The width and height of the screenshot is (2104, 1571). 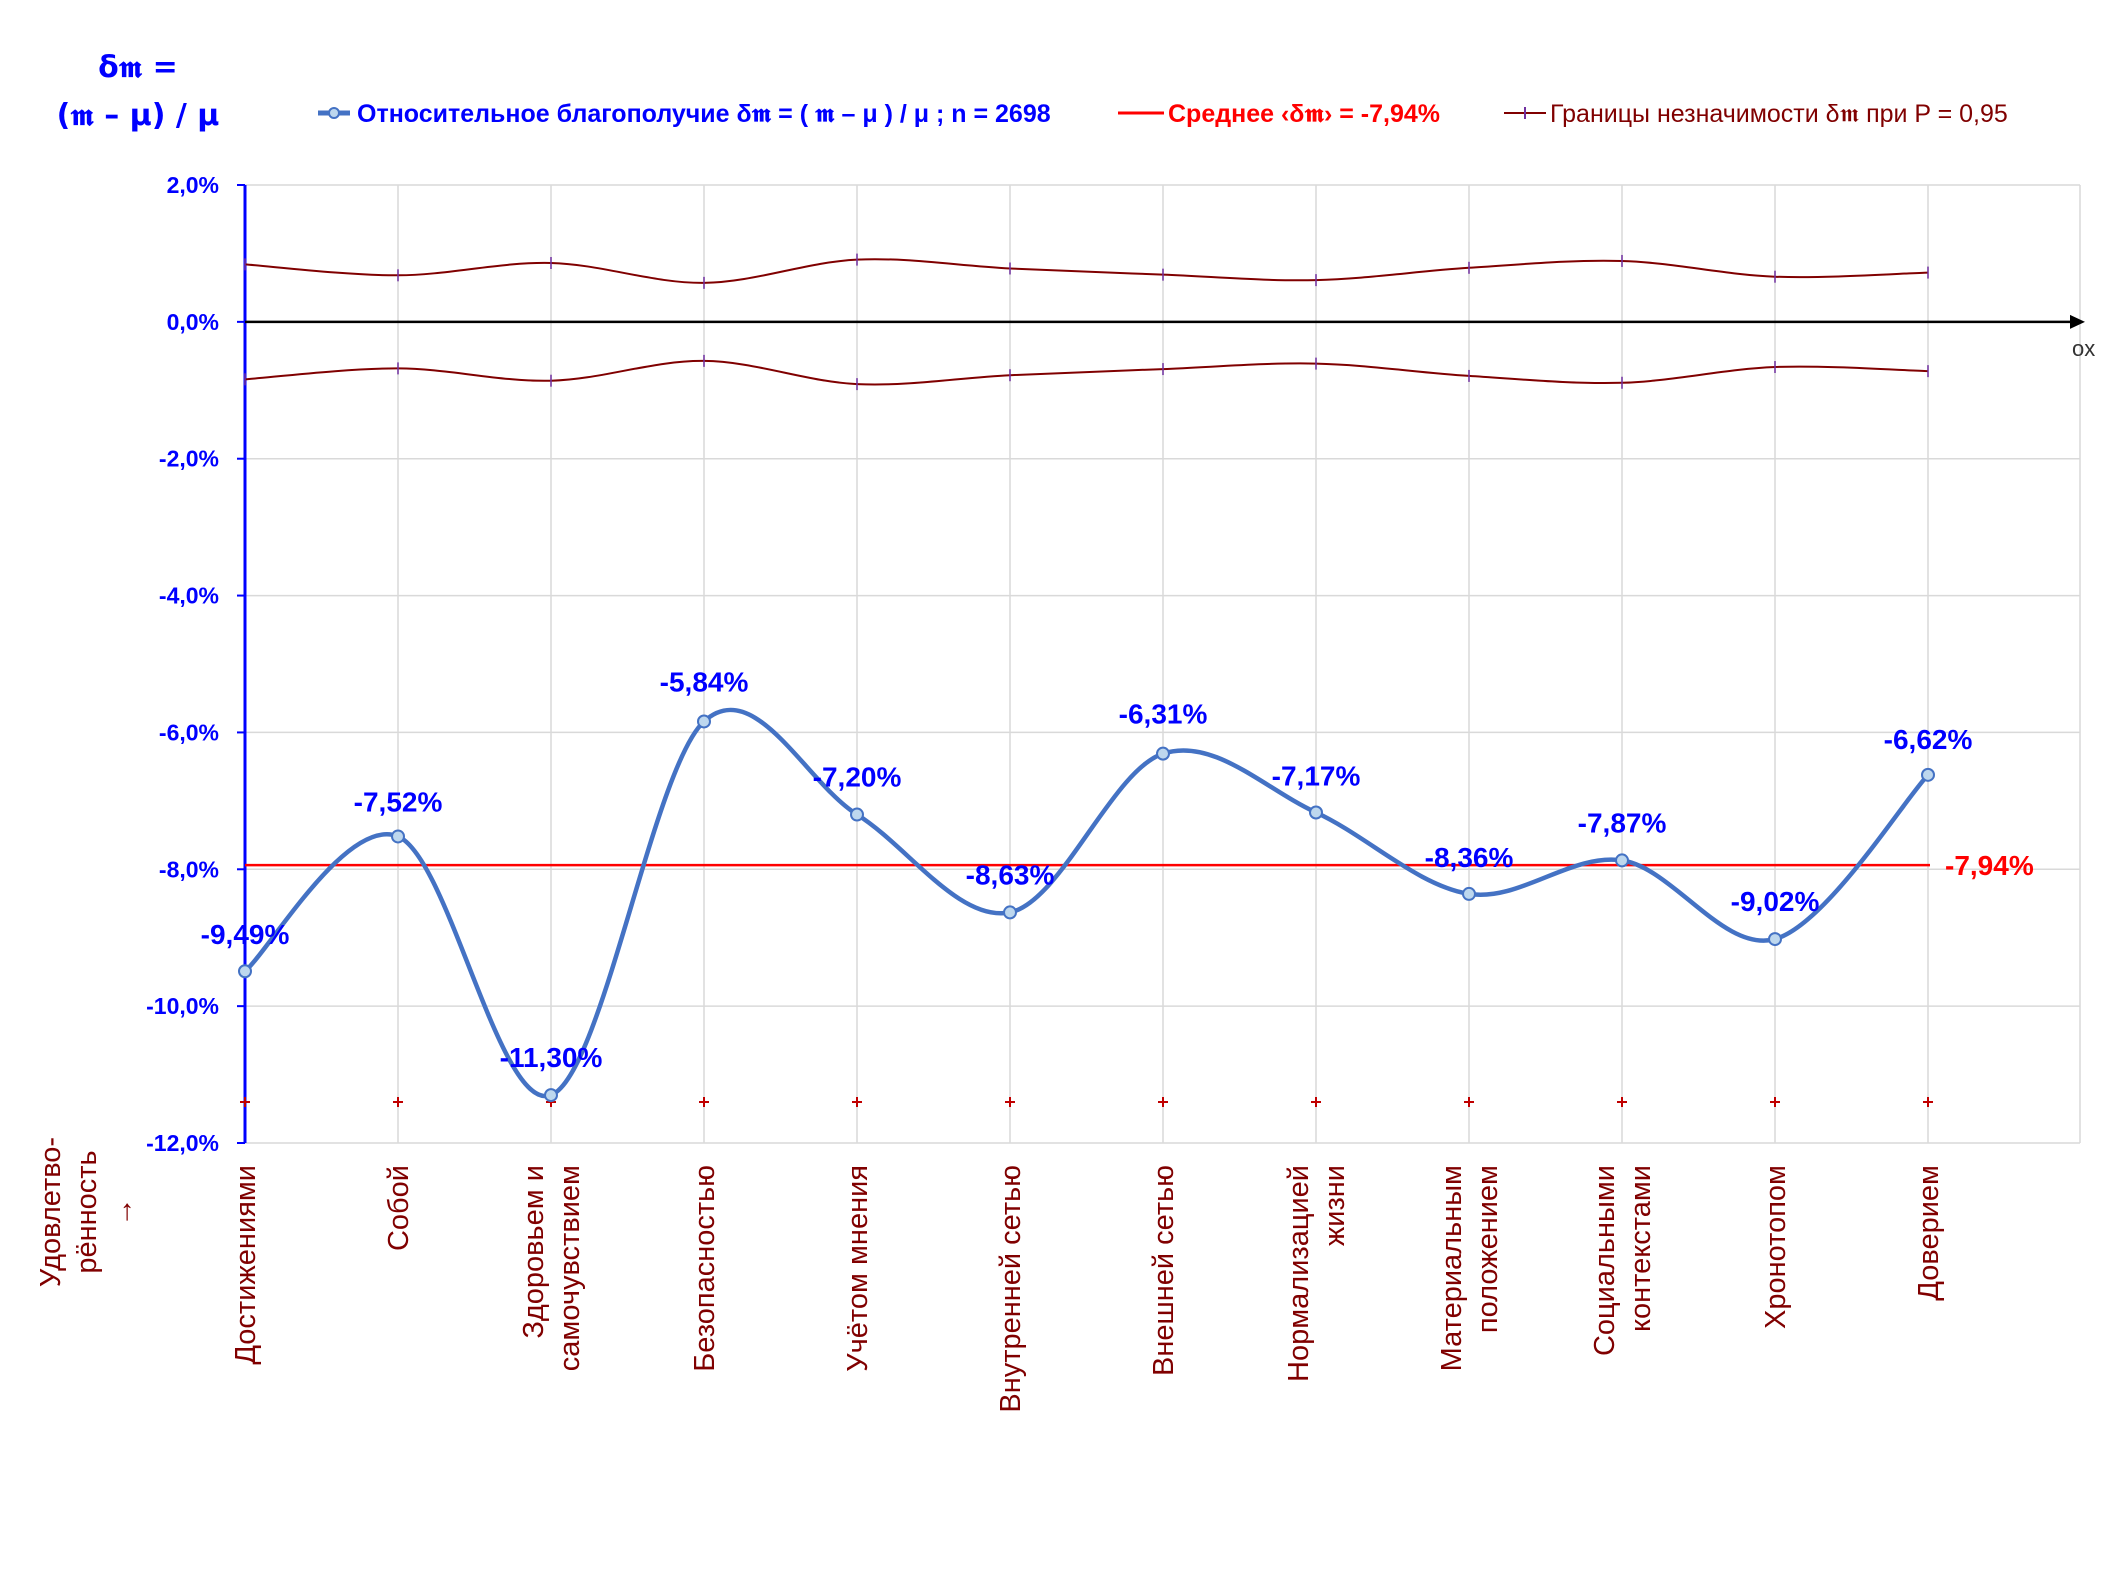 I want to click on category-label-line: Хронотопом, so click(x=1776, y=1247).